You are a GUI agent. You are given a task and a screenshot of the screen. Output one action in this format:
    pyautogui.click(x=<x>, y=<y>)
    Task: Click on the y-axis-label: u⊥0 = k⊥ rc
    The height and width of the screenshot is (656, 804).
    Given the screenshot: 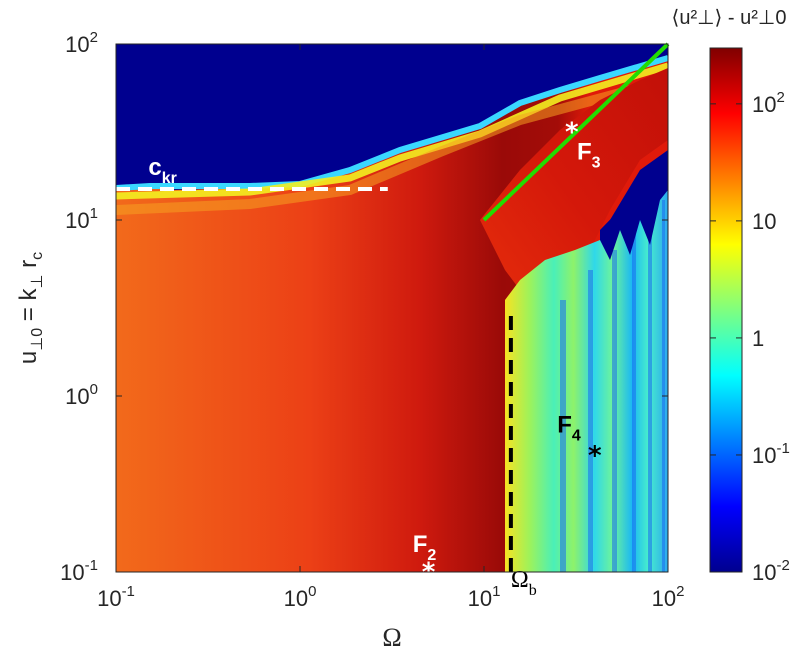 What is the action you would take?
    pyautogui.click(x=30, y=308)
    